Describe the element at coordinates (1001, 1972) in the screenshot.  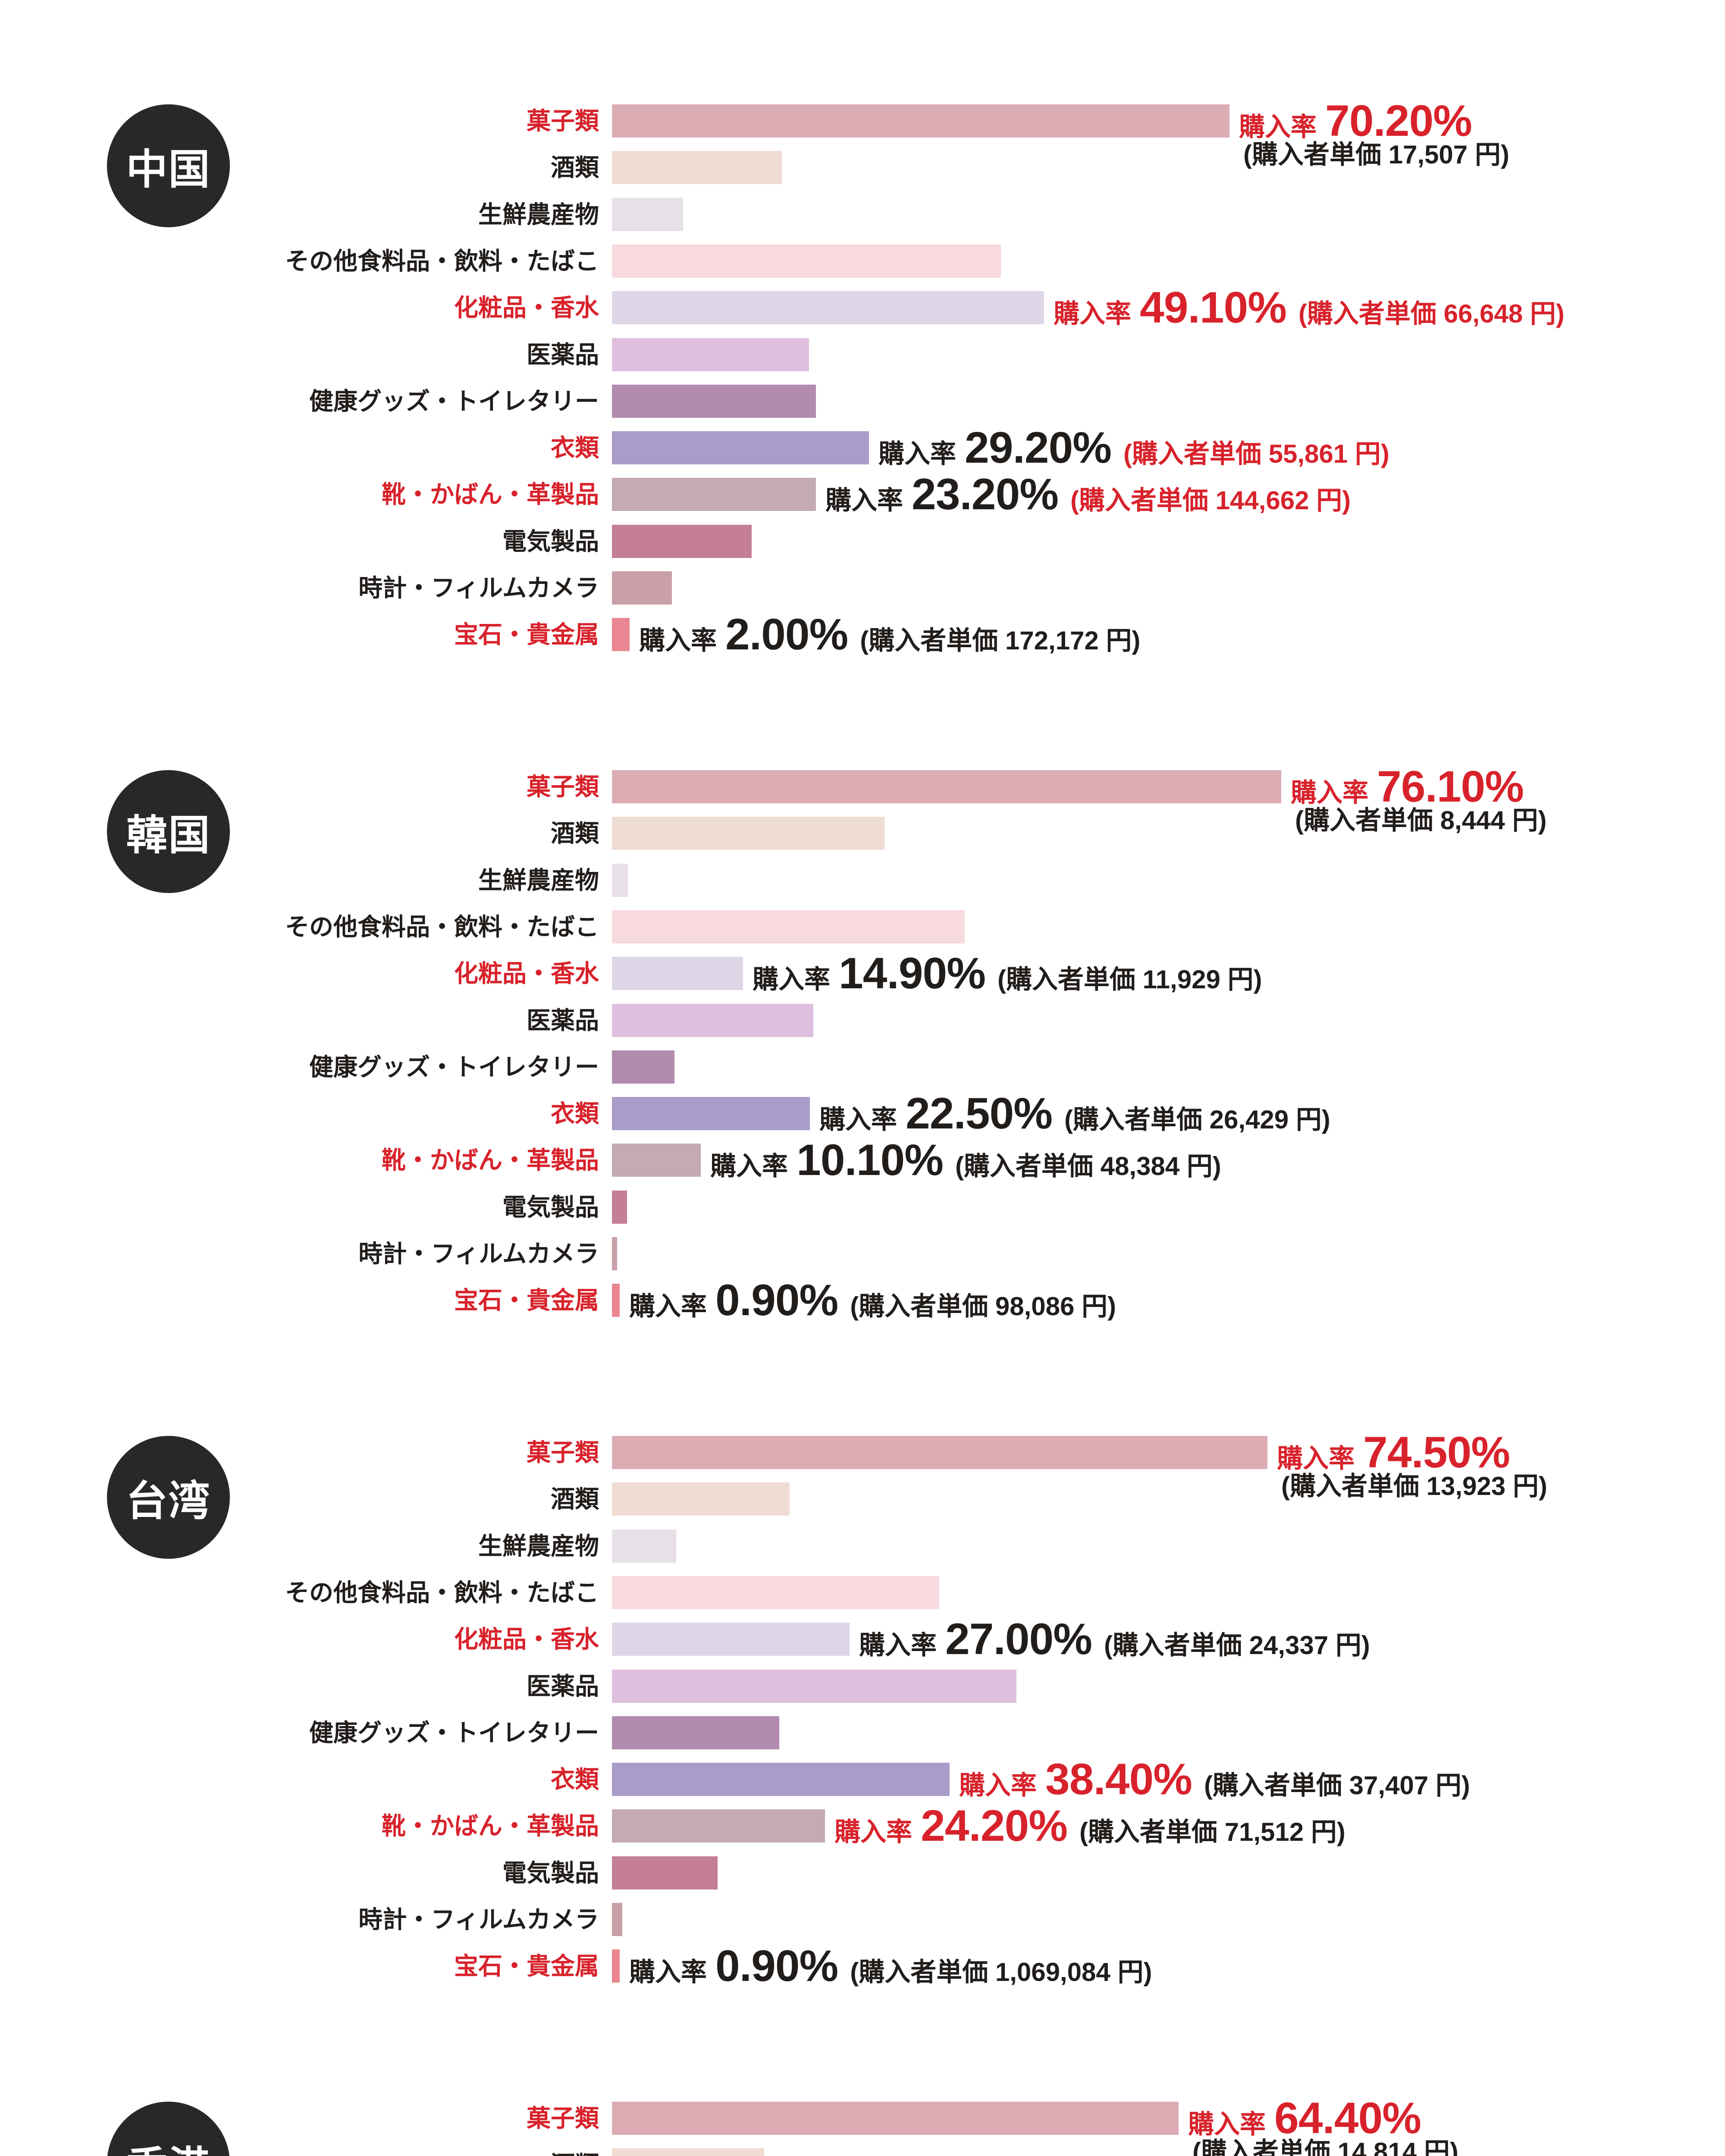
I see `unit-price-annotation: (購入者単価 1,069,084 円)` at that location.